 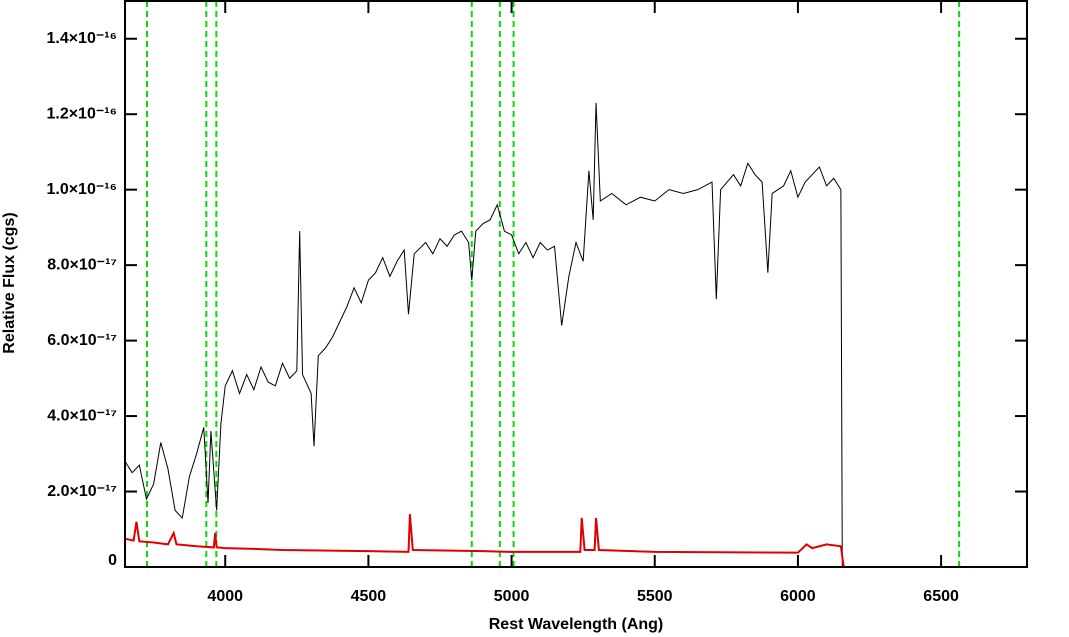 I want to click on y-tick-label: 0, so click(x=112, y=560).